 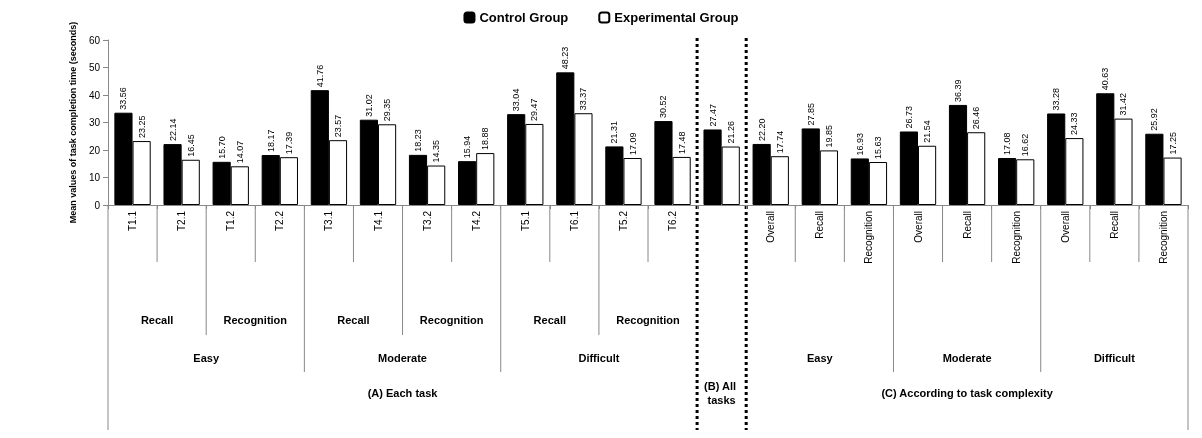 What do you see at coordinates (810, 114) in the screenshot?
I see `data-label: 27.85` at bounding box center [810, 114].